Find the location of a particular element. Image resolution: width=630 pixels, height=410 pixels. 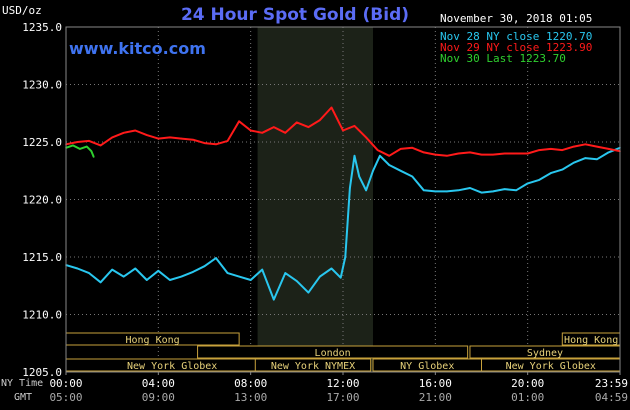

x-tick-ny: 00:00 is located at coordinates (65, 383).